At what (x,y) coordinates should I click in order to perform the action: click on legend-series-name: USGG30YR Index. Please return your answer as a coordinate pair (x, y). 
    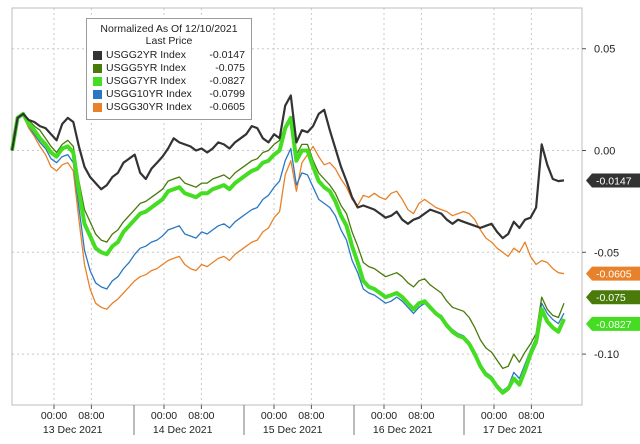
    Looking at the image, I should click on (149, 107).